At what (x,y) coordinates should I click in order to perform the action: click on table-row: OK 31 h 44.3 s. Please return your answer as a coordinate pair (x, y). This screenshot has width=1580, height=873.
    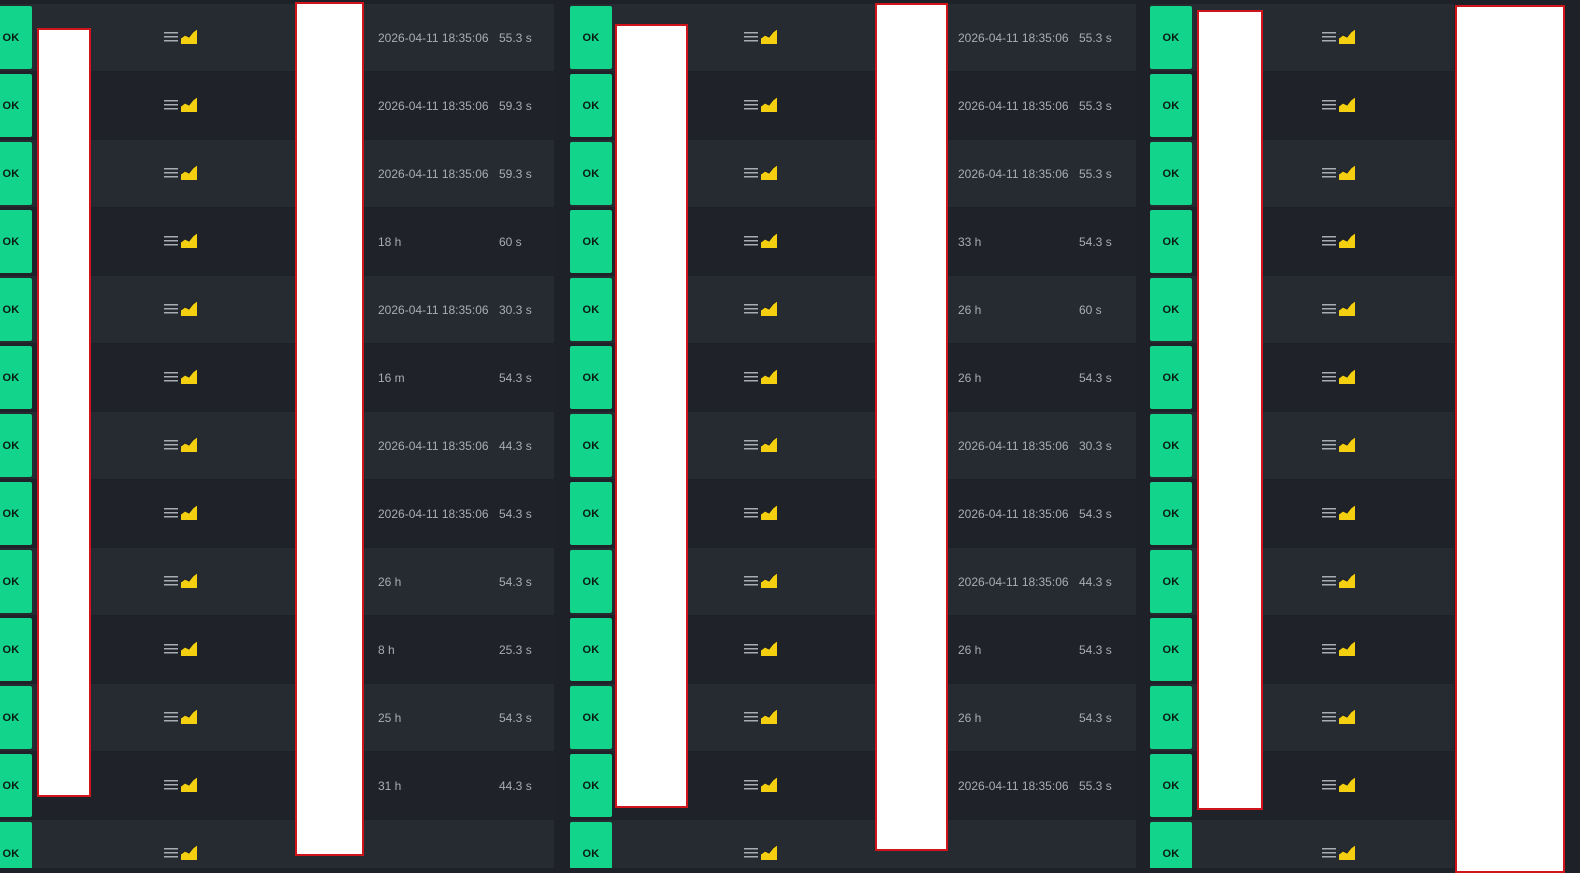
    Looking at the image, I should click on (277, 785).